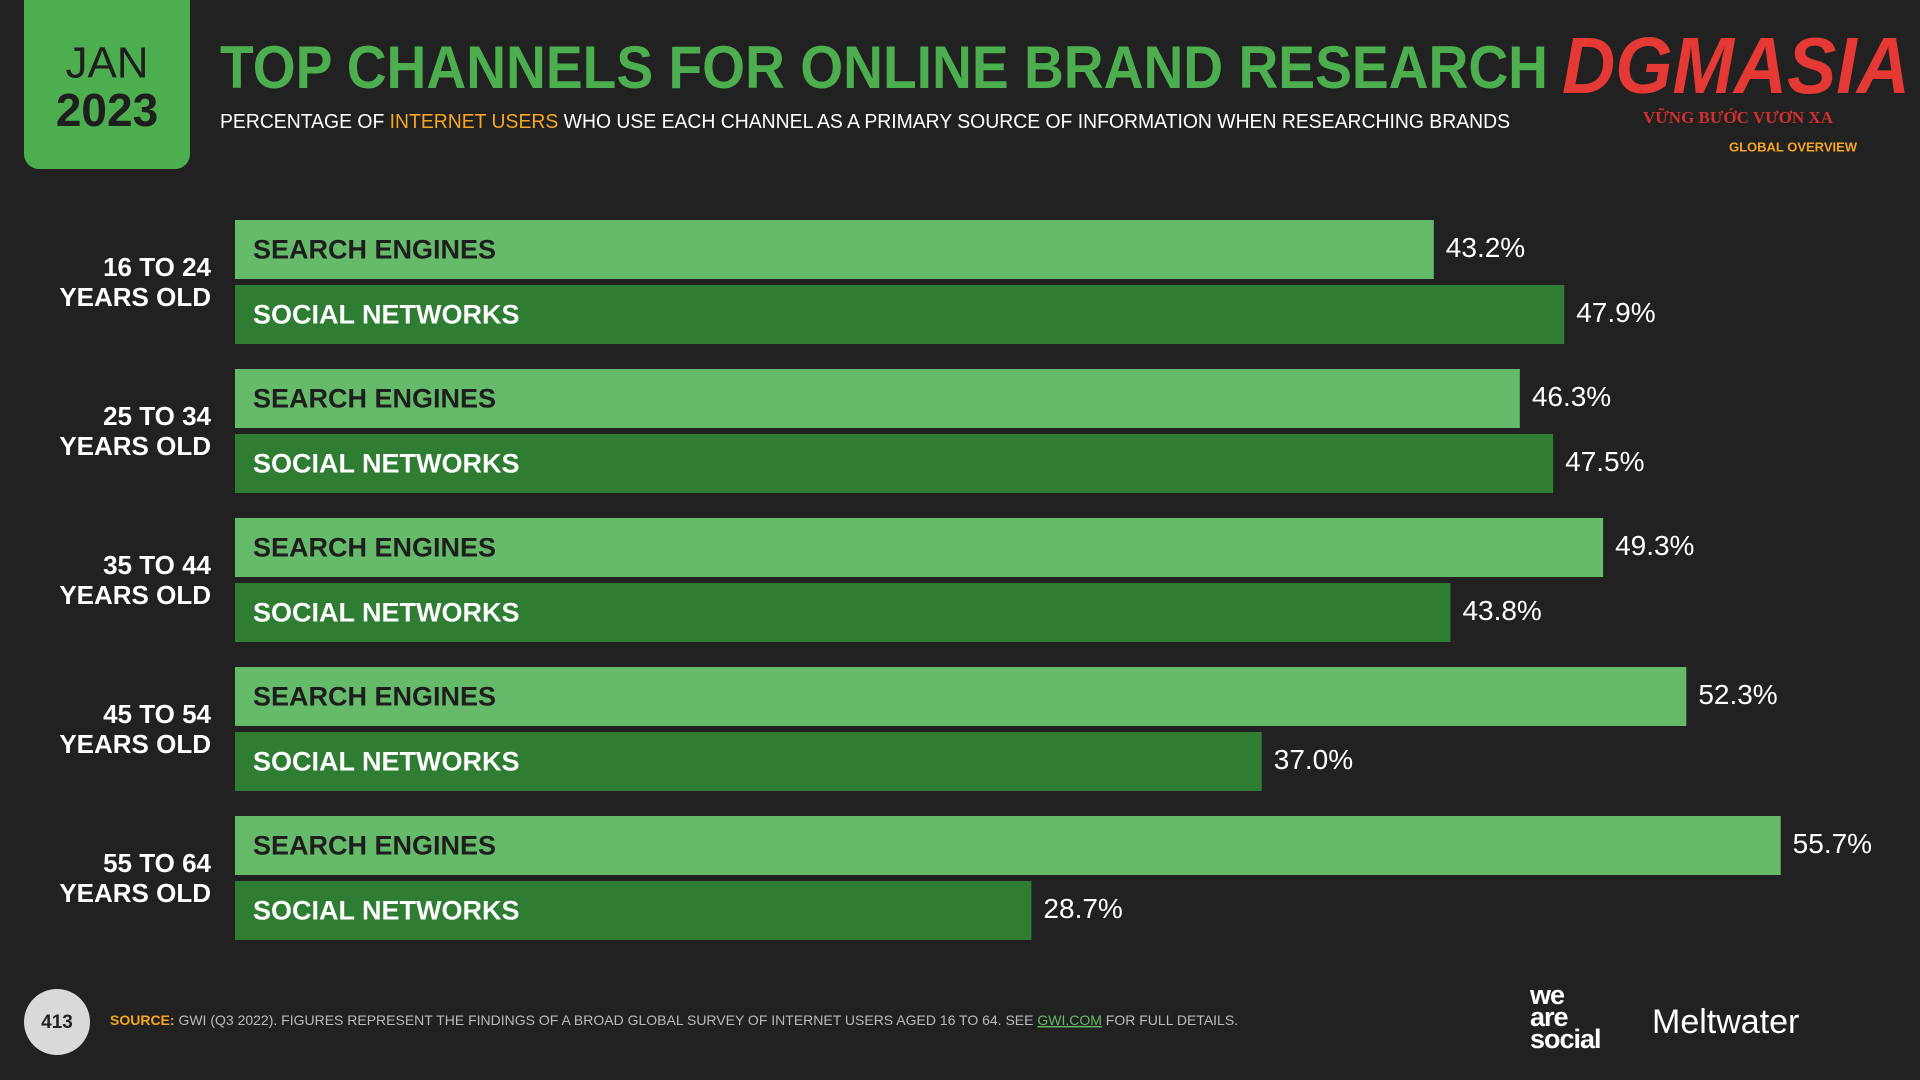 Image resolution: width=1920 pixels, height=1080 pixels. I want to click on page-number: 413, so click(57, 1022).